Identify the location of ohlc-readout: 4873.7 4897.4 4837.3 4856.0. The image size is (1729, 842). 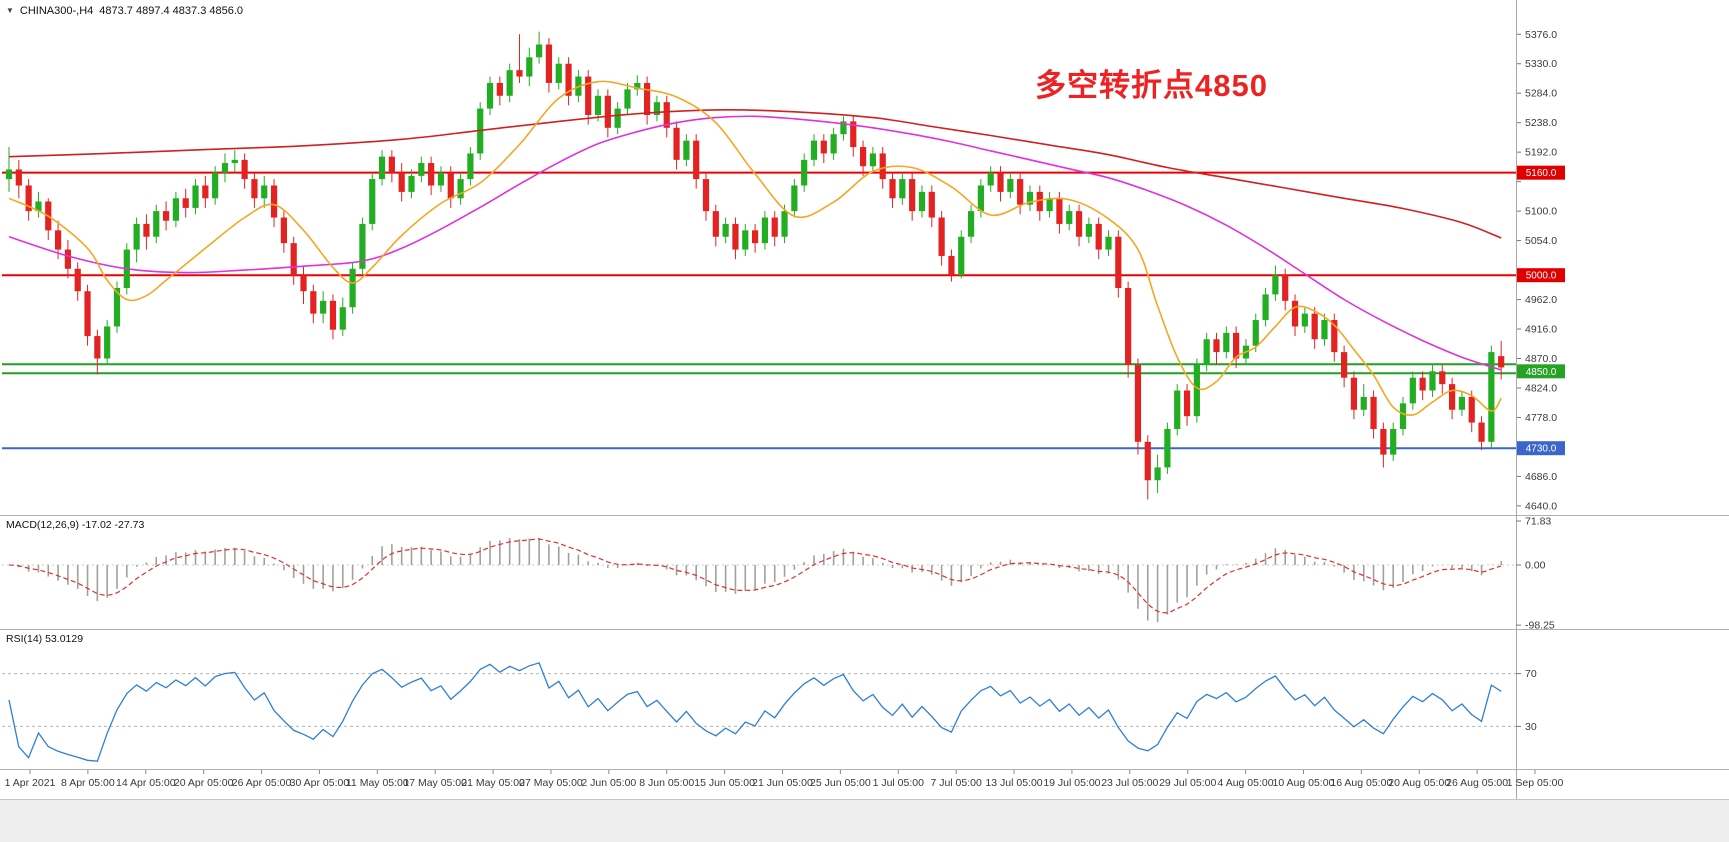
(171, 11).